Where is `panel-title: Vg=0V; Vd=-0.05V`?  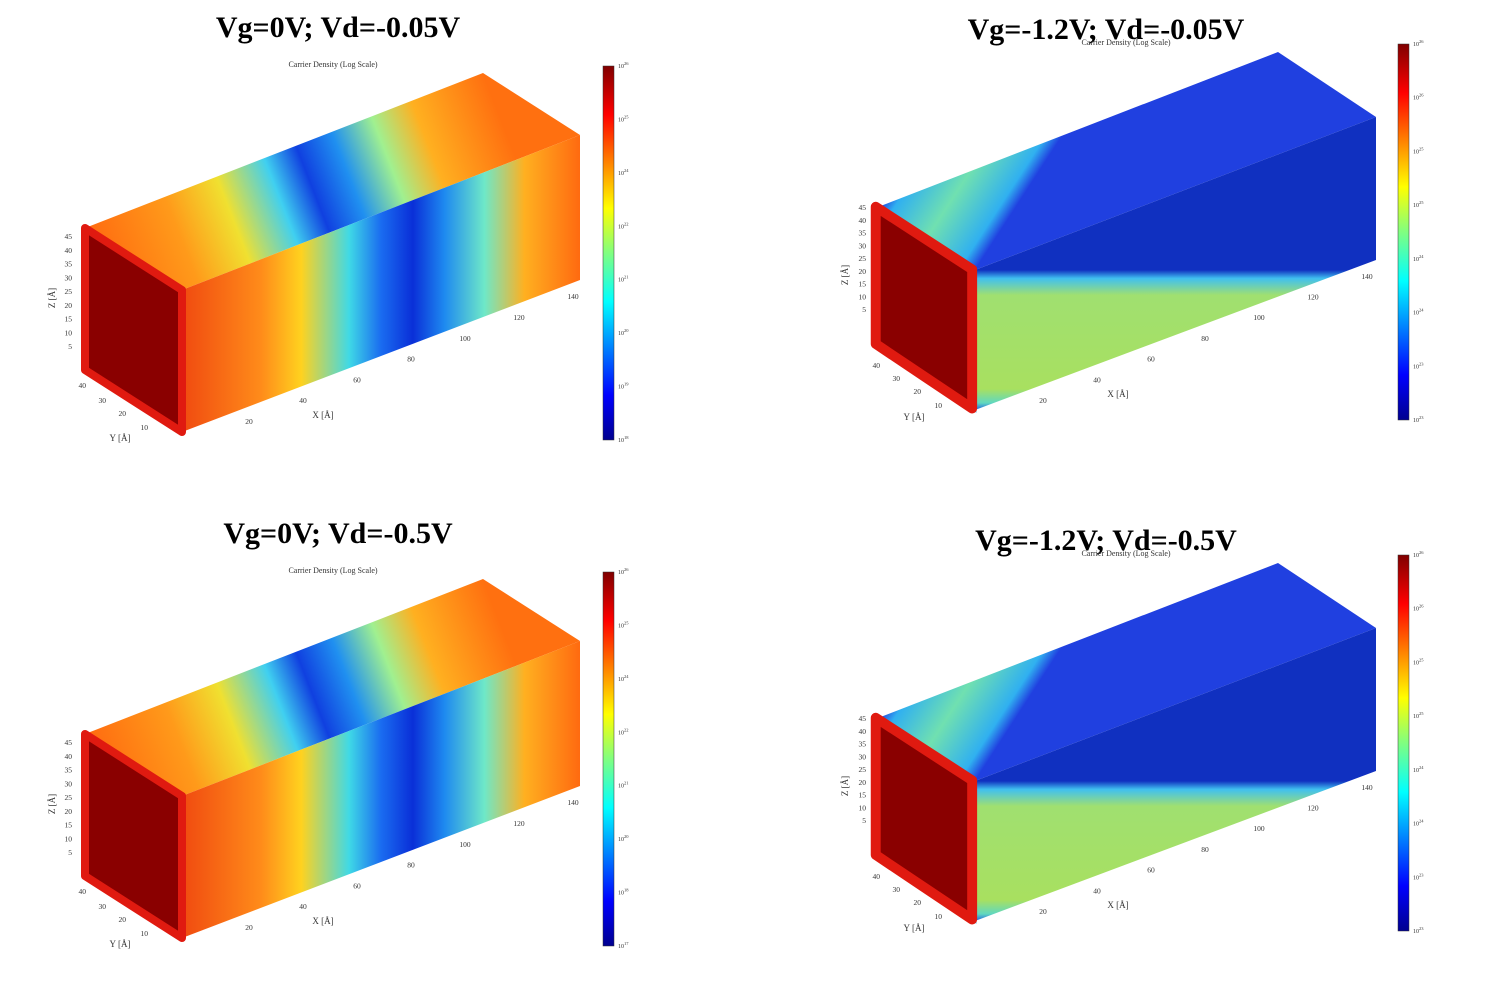 panel-title: Vg=0V; Vd=-0.05V is located at coordinates (338, 27).